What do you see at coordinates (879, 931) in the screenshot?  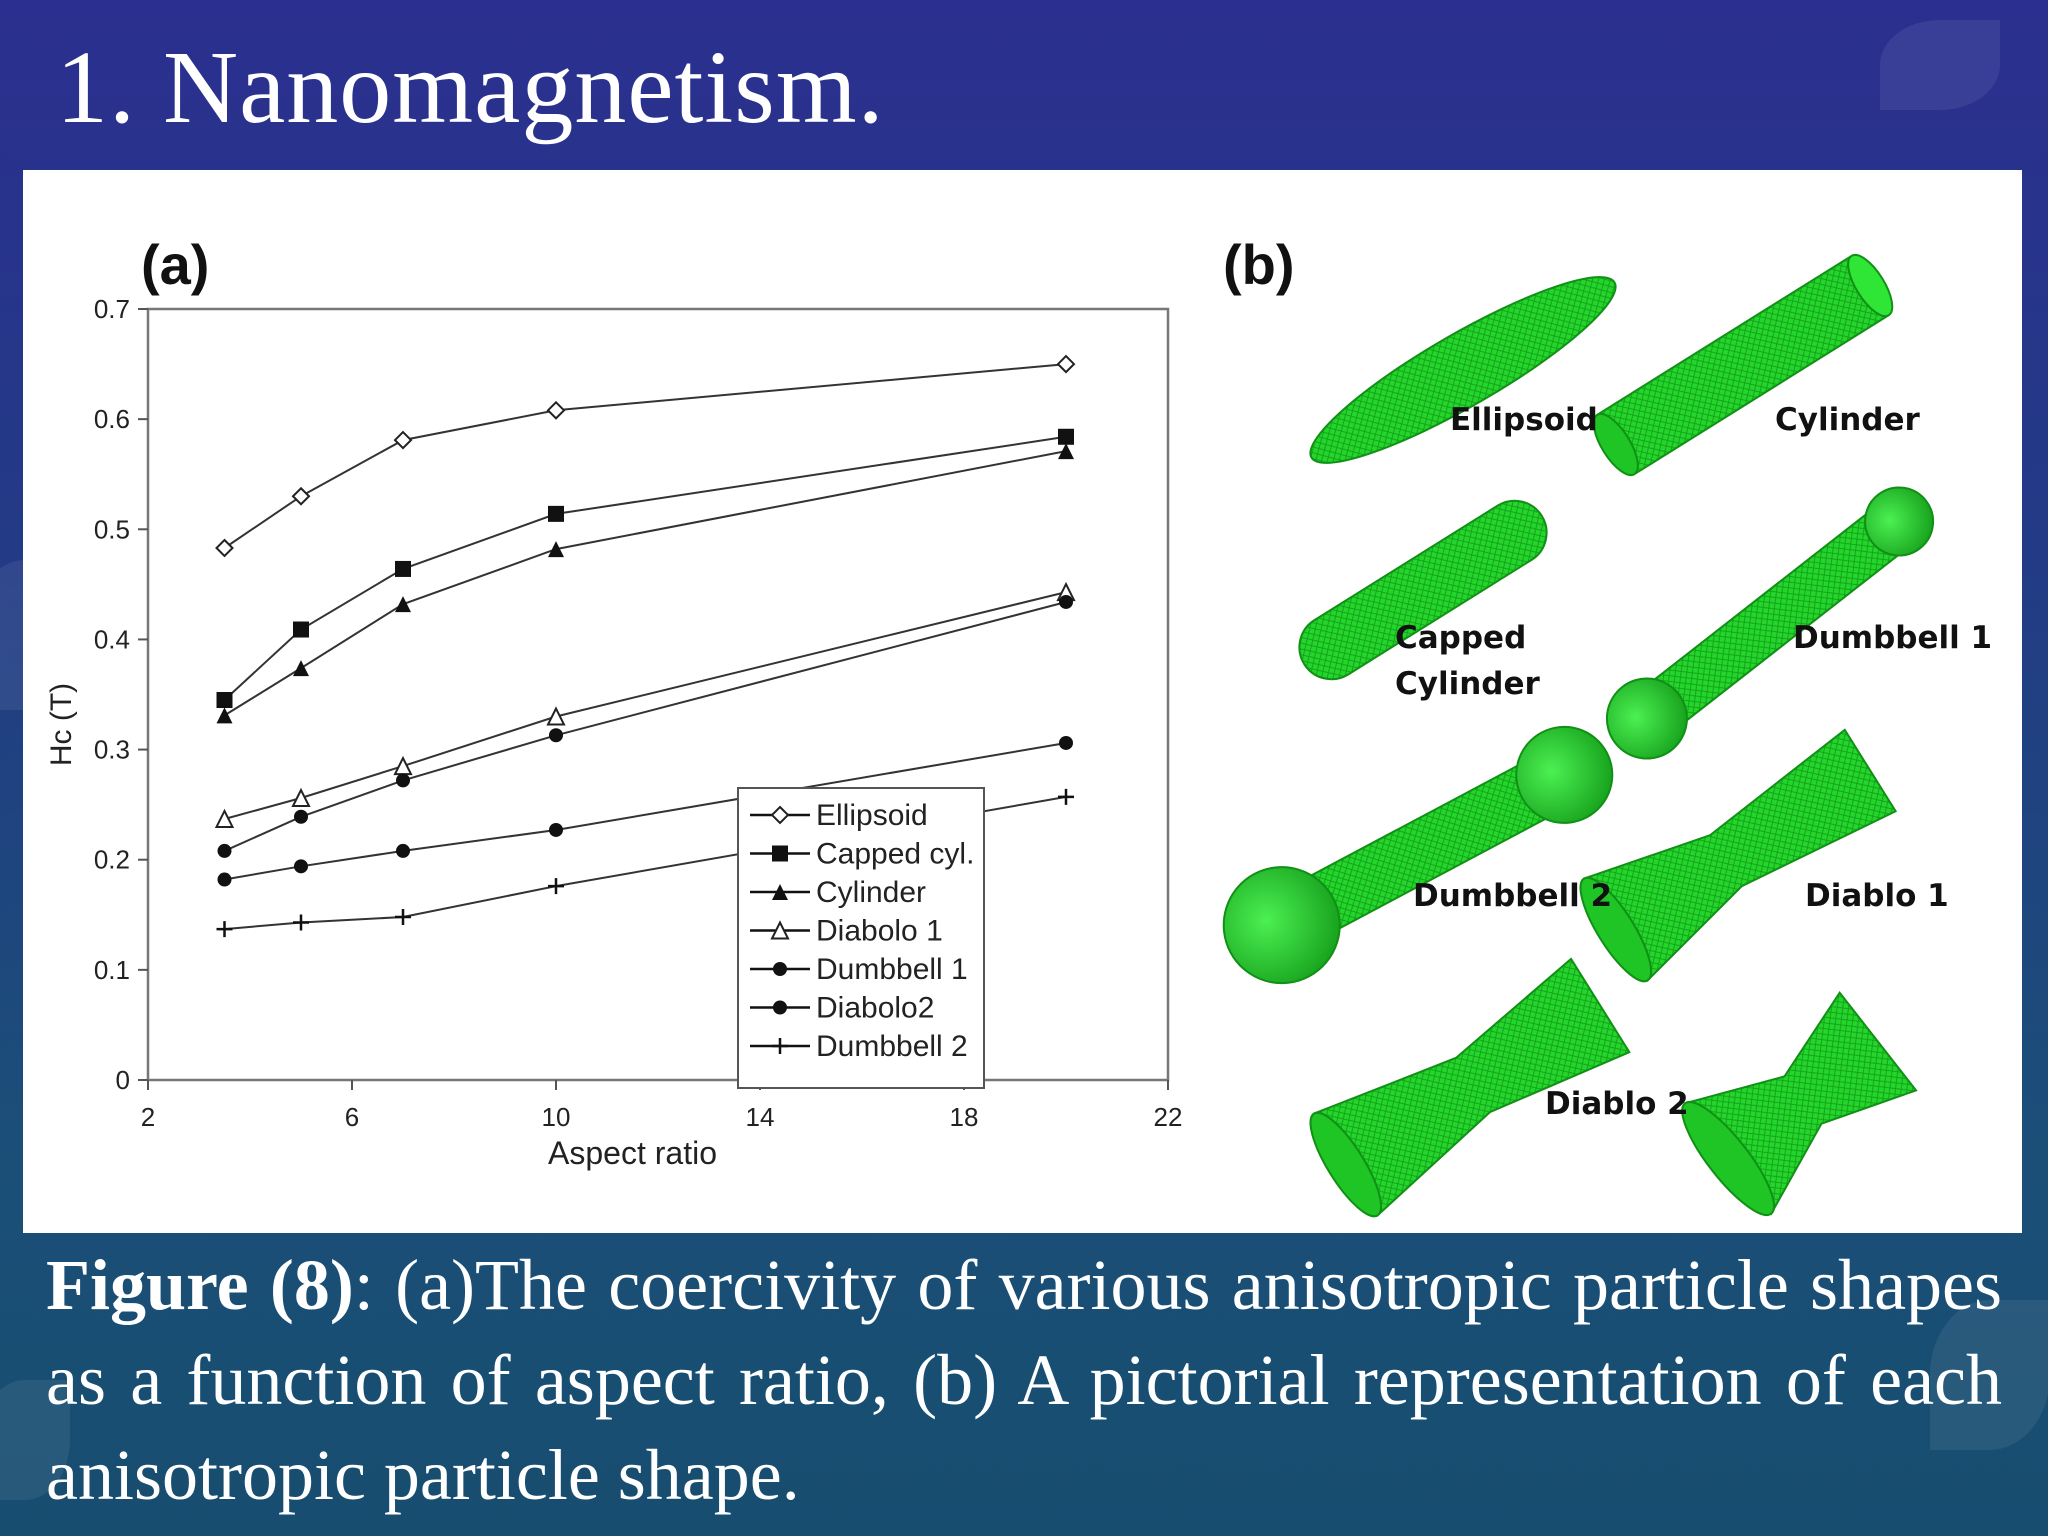 I see `legend-label: Diabolo 1` at bounding box center [879, 931].